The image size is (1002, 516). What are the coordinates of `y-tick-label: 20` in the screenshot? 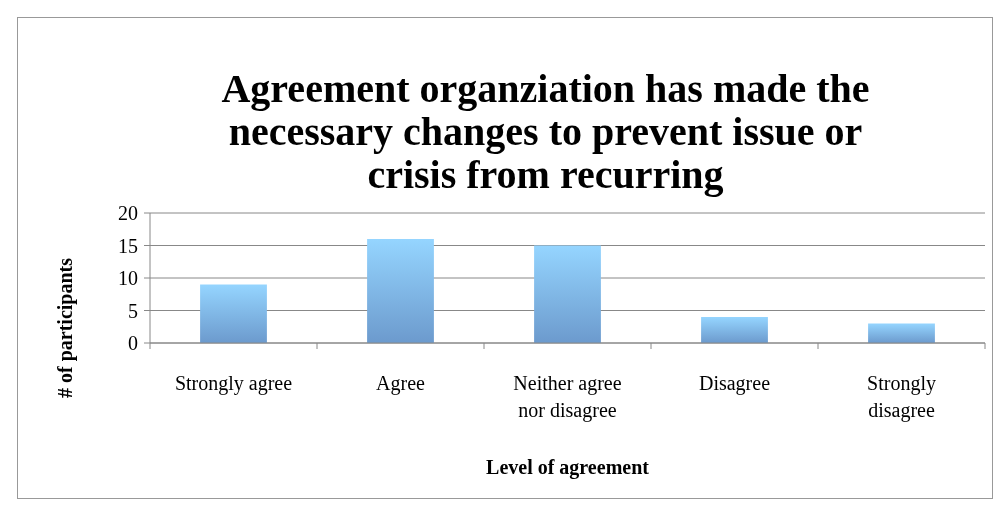 It's located at (128, 213).